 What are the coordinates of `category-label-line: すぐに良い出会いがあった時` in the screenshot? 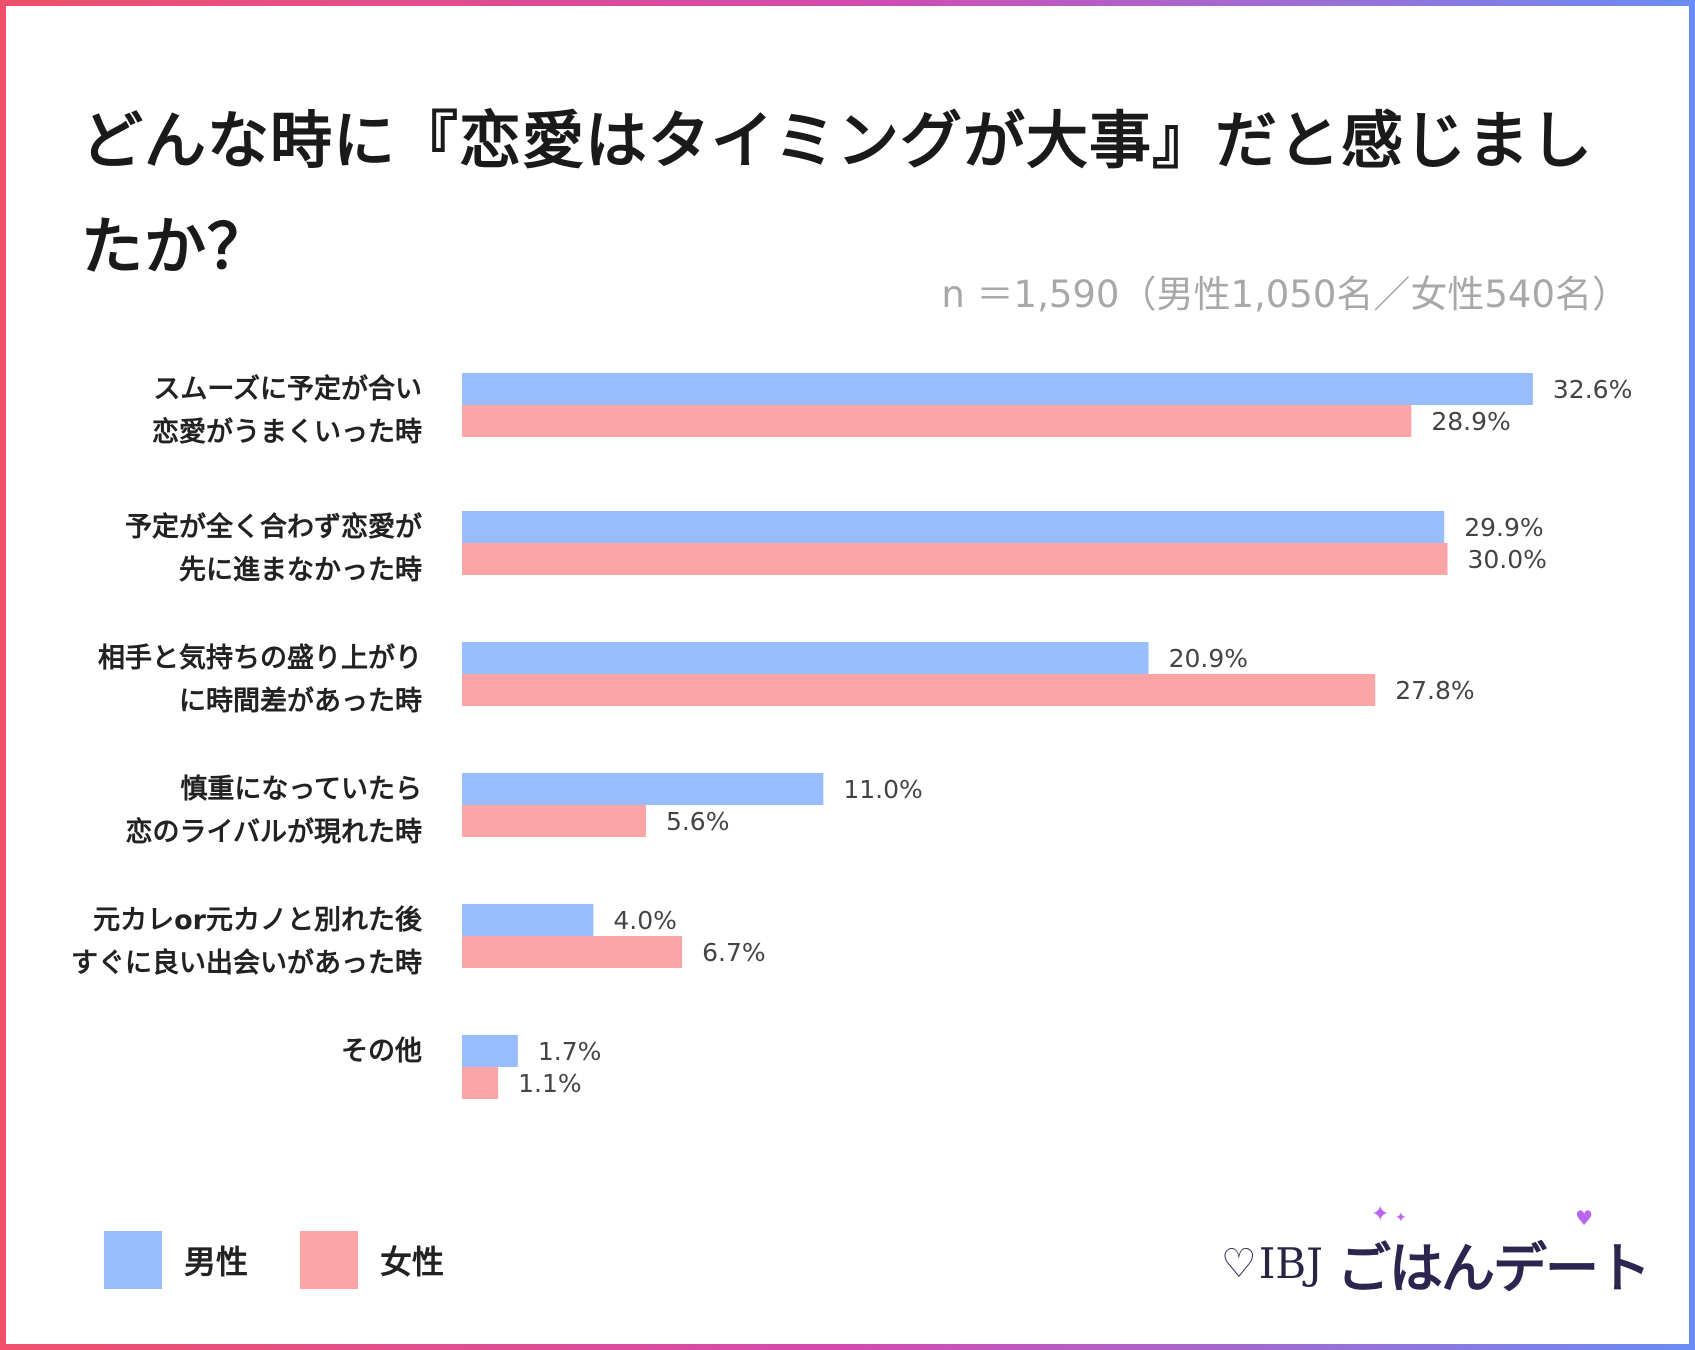 It's located at (246, 963).